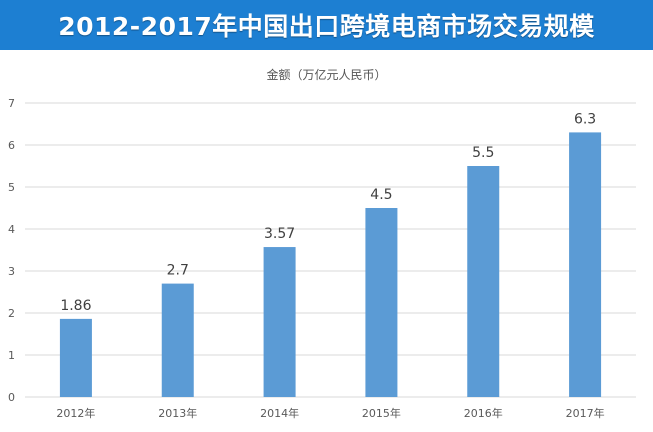 This screenshot has height=432, width=653. I want to click on y-axis-unit-label: 金额（万亿元人民币）, so click(326, 75).